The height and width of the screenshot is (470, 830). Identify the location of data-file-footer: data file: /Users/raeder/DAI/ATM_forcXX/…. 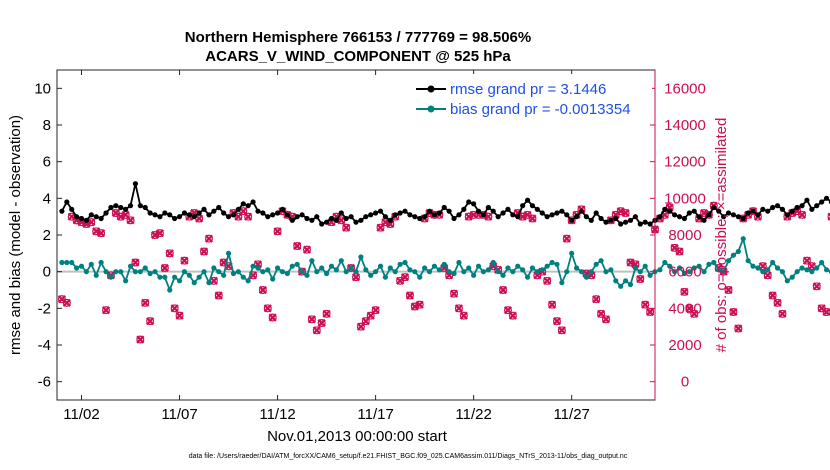
(408, 456).